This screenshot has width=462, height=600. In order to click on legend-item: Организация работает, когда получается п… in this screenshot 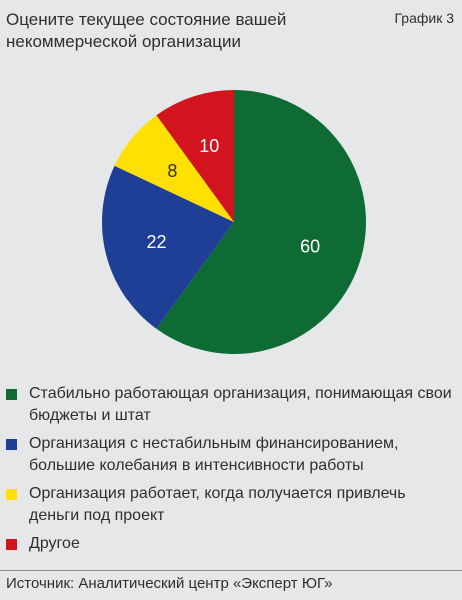, I will do `click(232, 505)`.